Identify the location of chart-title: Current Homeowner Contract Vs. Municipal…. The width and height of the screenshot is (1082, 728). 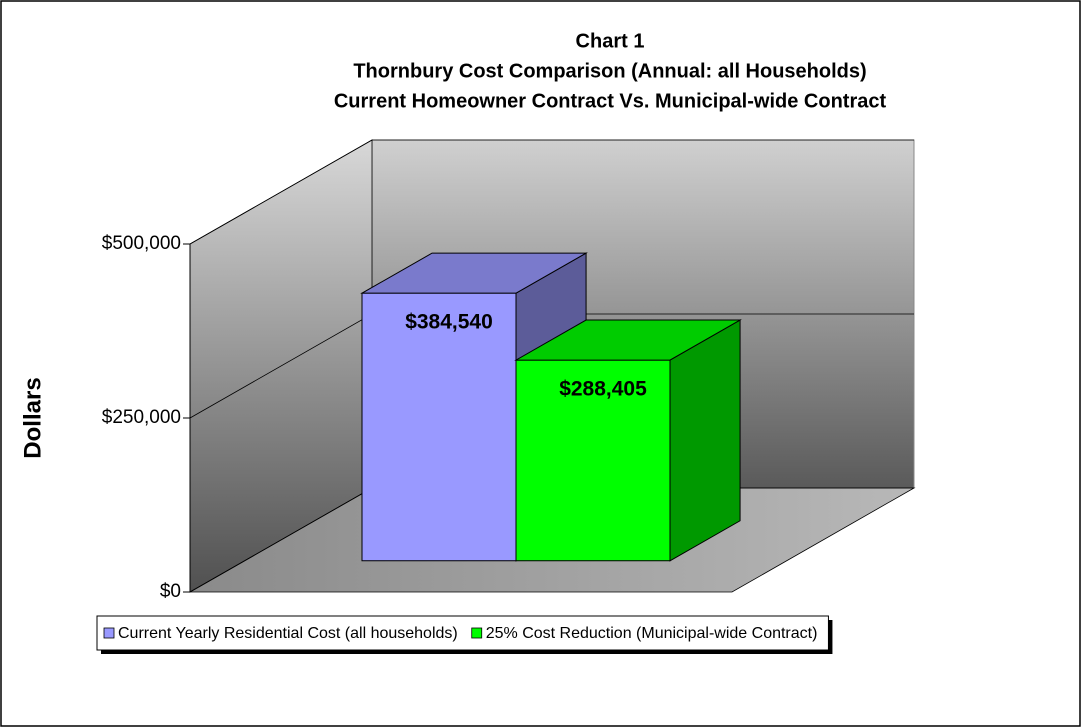
(610, 101).